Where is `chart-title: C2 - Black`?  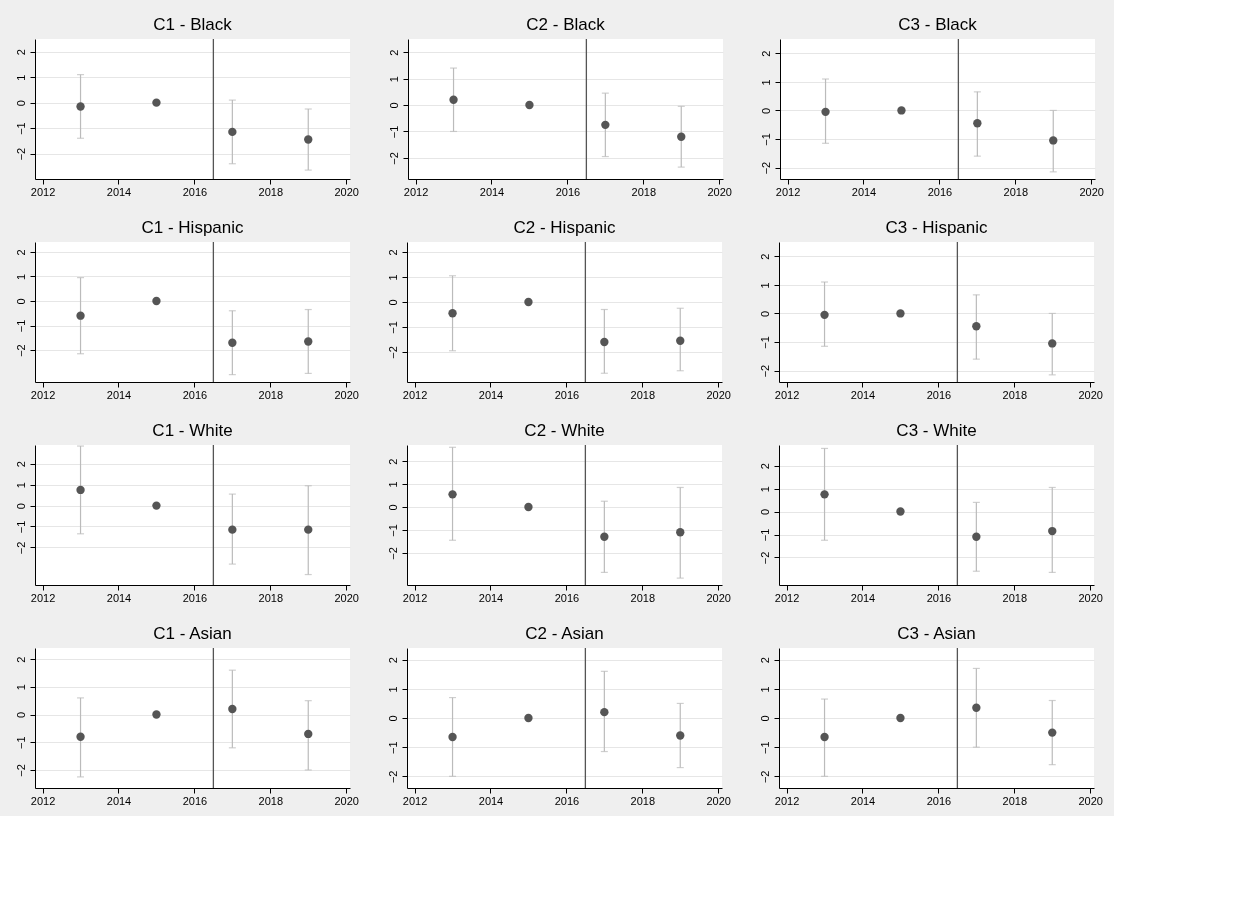
chart-title: C2 - Black is located at coordinates (566, 25).